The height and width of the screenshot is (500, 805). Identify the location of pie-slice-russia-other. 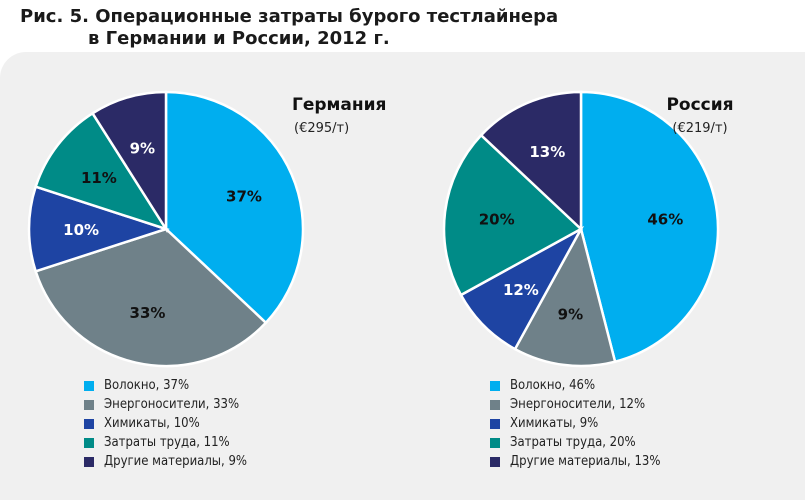
(531, 161).